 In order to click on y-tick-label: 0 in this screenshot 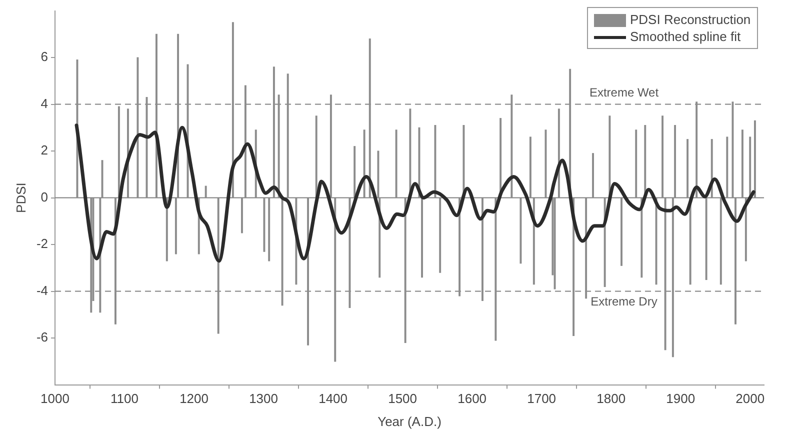, I will do `click(44, 196)`.